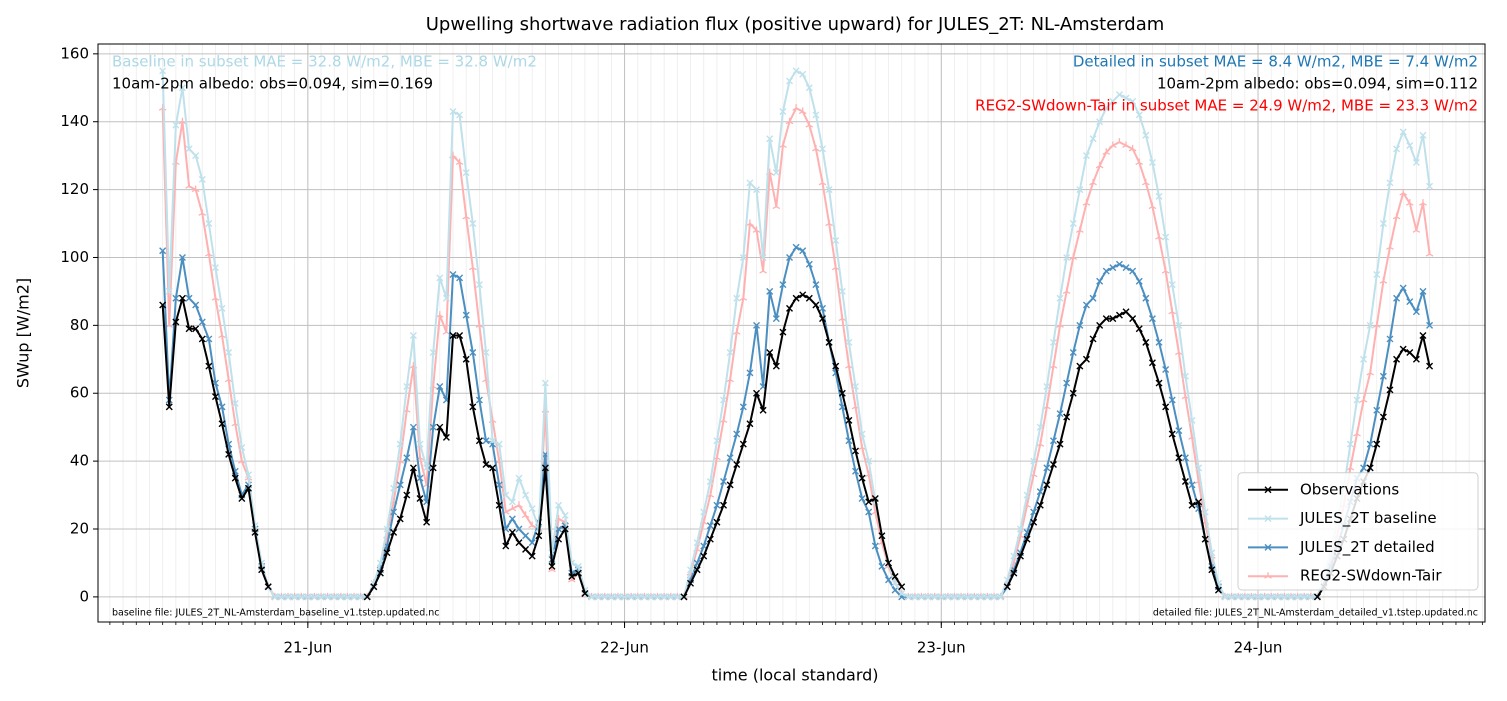  Describe the element at coordinates (1371, 576) in the screenshot. I see `legend-label: REG2-SWdown-Tair` at that location.